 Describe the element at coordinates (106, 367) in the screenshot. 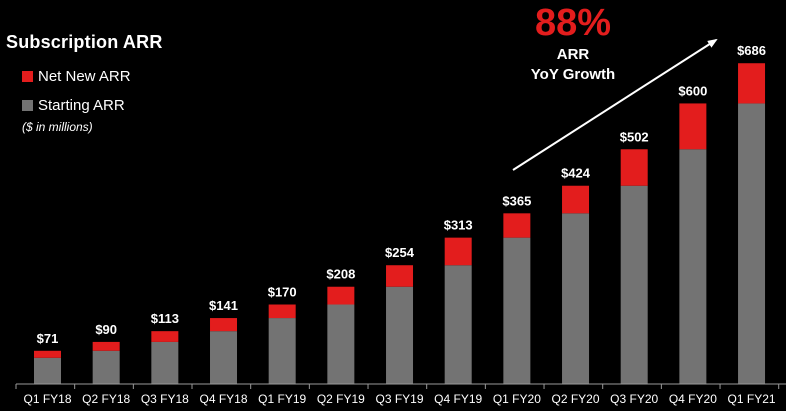

I see `bar-starting-arr-q2-fy18` at that location.